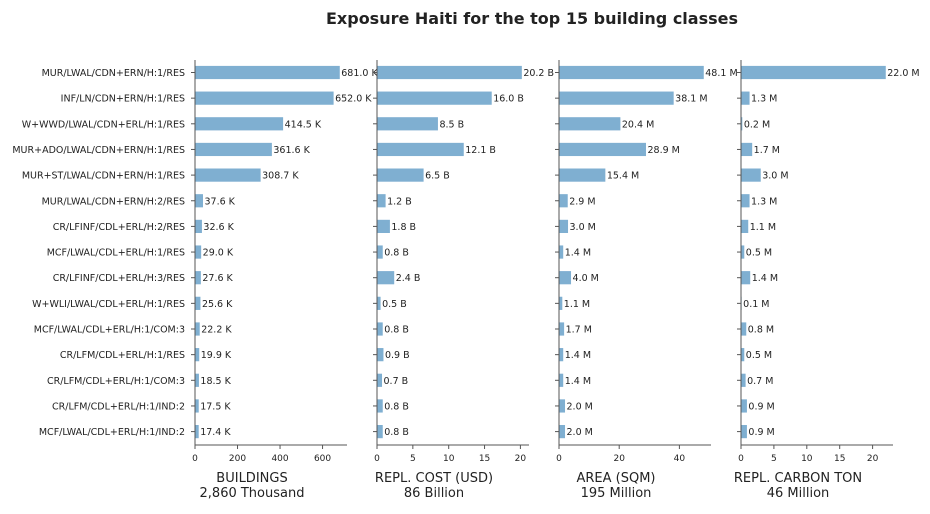 The height and width of the screenshot is (514, 930). Describe the element at coordinates (484, 459) in the screenshot. I see `x-tick-label: 15` at that location.